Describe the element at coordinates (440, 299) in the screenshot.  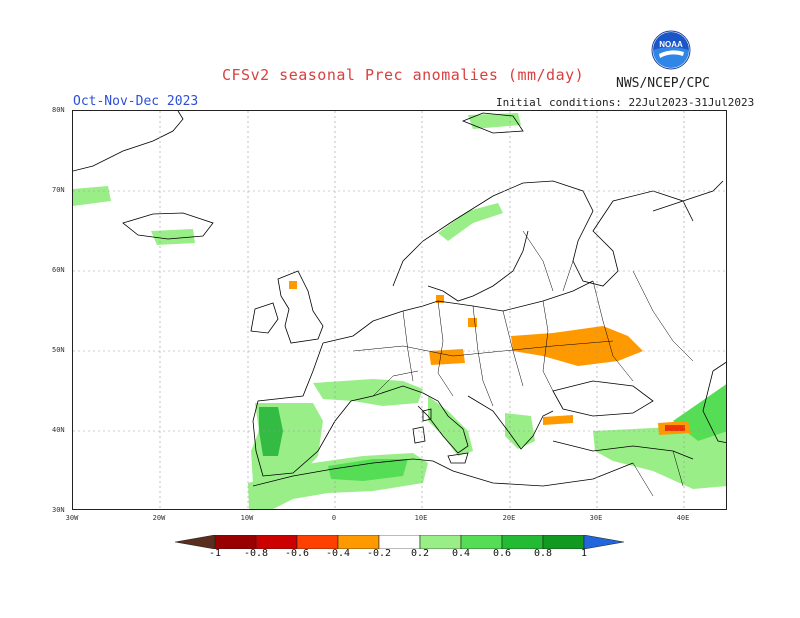
I see `dry-region-denmark` at that location.